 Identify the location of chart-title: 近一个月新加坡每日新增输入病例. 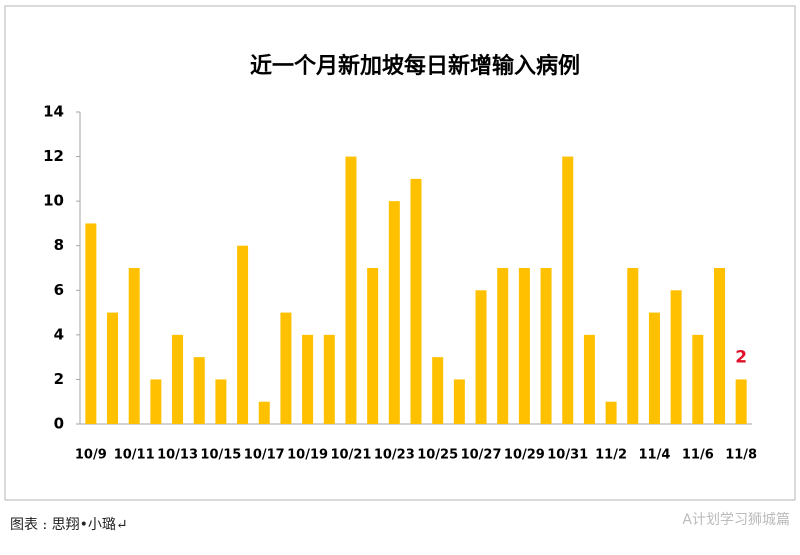
(415, 66).